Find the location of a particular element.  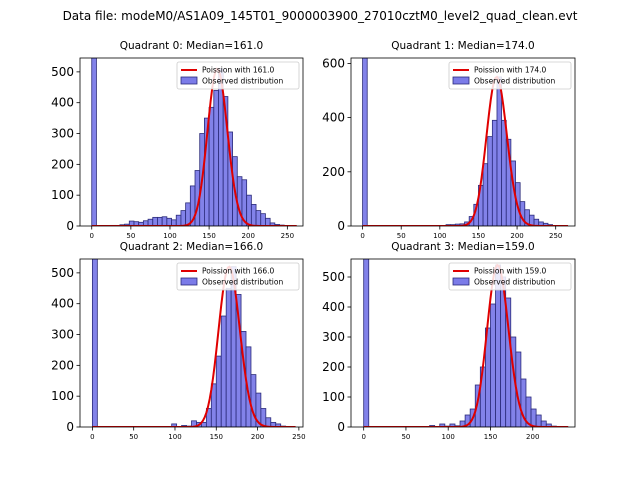

quadrant-2-legend: Poission with 166.0 Observed distribution is located at coordinates (238, 276).